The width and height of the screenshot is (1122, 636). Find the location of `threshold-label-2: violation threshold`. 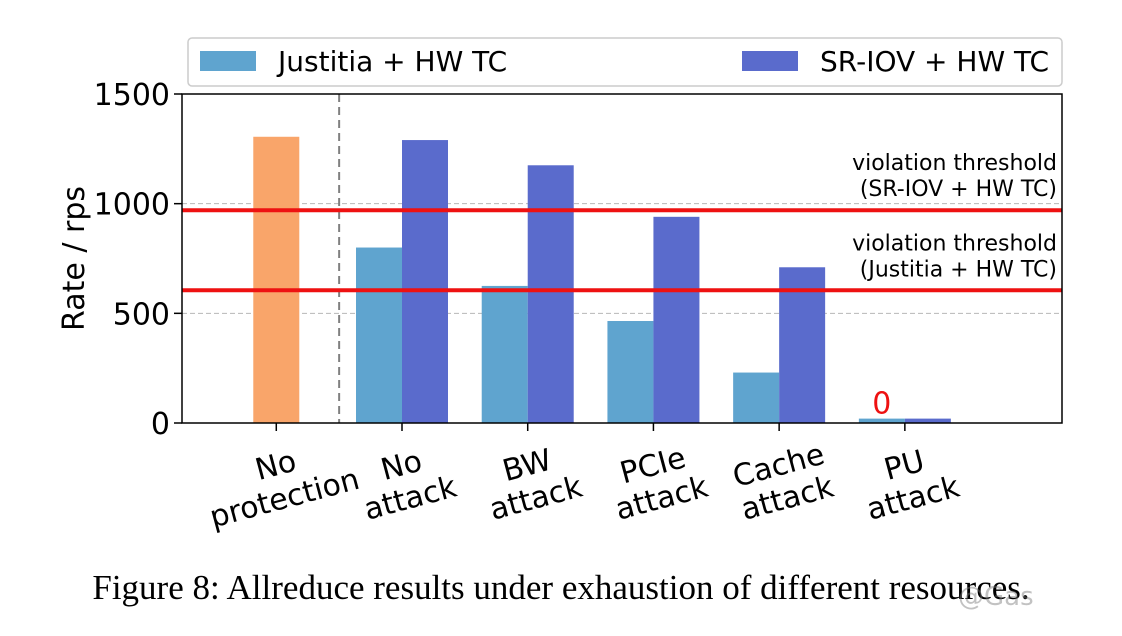

threshold-label-2: violation threshold is located at coordinates (954, 243).